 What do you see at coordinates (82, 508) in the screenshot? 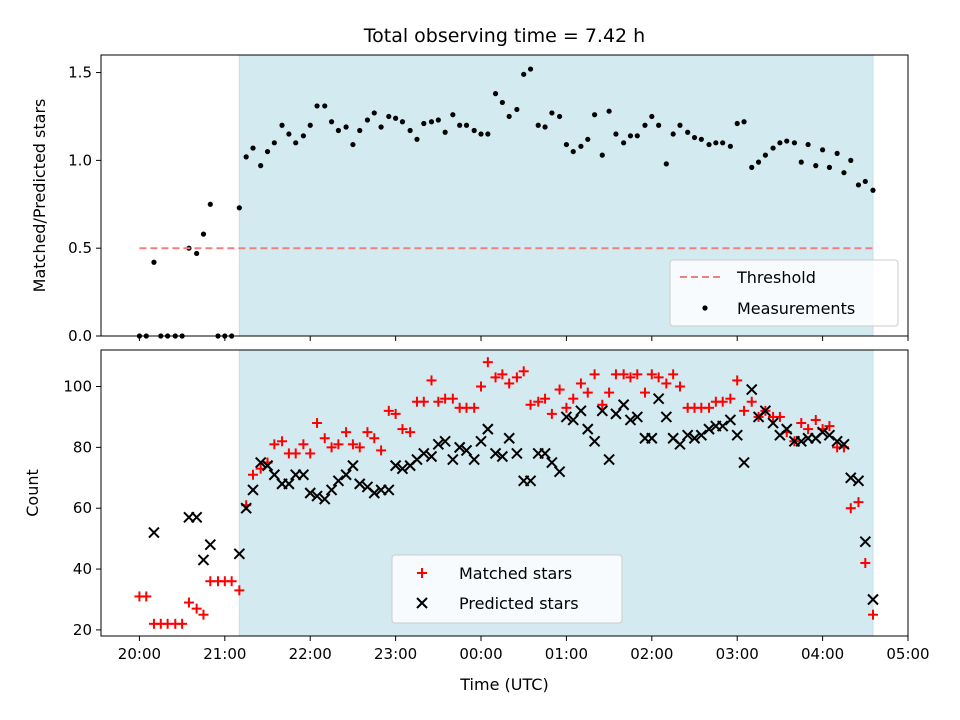
I see `y-tick-label: 60` at bounding box center [82, 508].